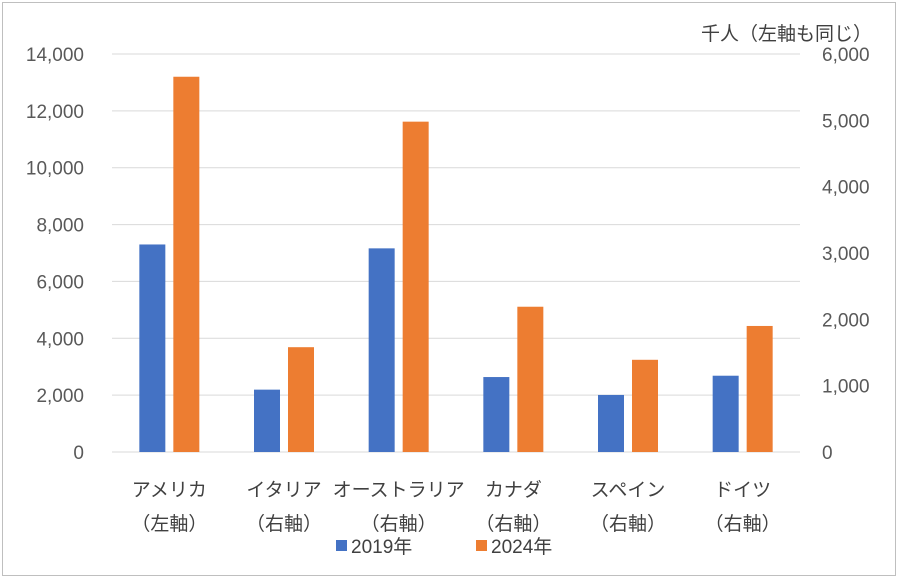  Describe the element at coordinates (55, 112) in the screenshot. I see `left-tick-label: 12,000` at that location.